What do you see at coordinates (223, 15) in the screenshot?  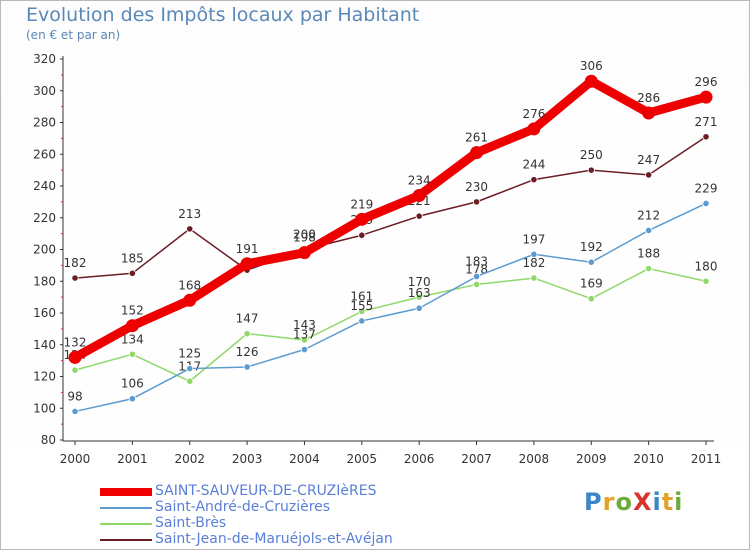 I see `chart-title: Evolution des Impôts locaux par Habitant` at bounding box center [223, 15].